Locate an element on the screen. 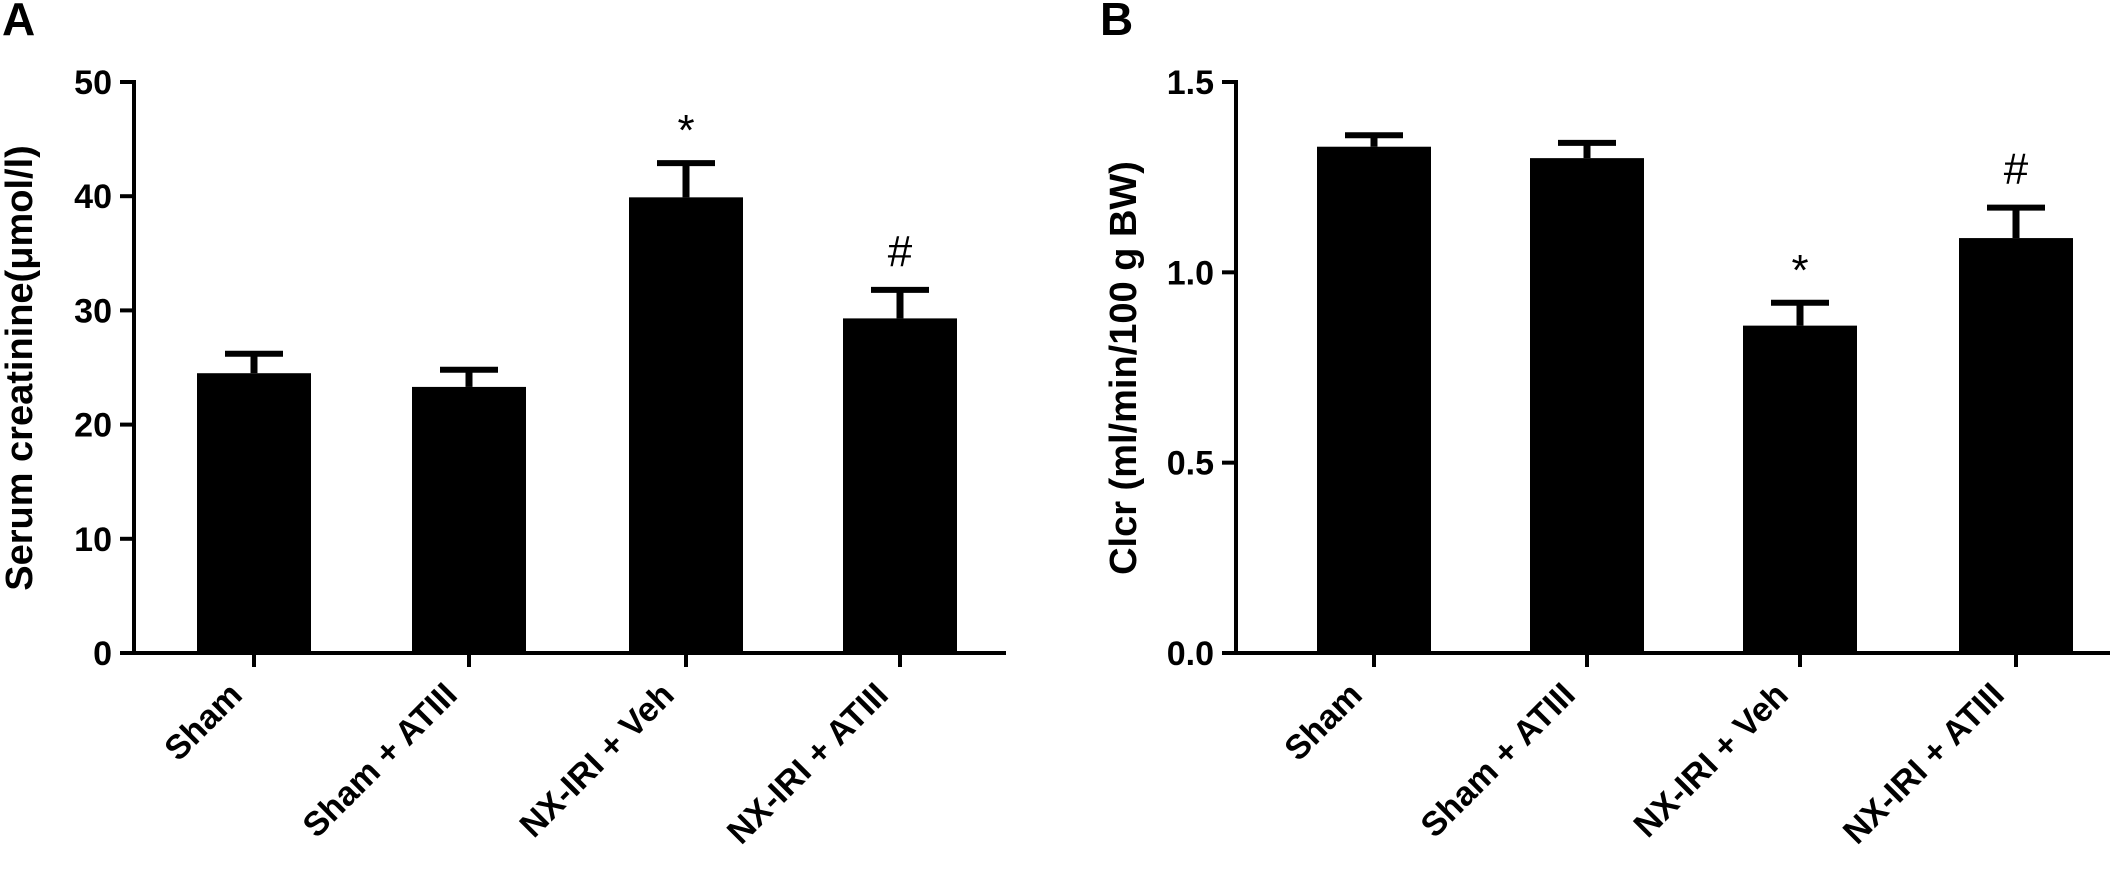  y-axis-label: Clcr (ml/min/100 g BW) is located at coordinates (1124, 368).